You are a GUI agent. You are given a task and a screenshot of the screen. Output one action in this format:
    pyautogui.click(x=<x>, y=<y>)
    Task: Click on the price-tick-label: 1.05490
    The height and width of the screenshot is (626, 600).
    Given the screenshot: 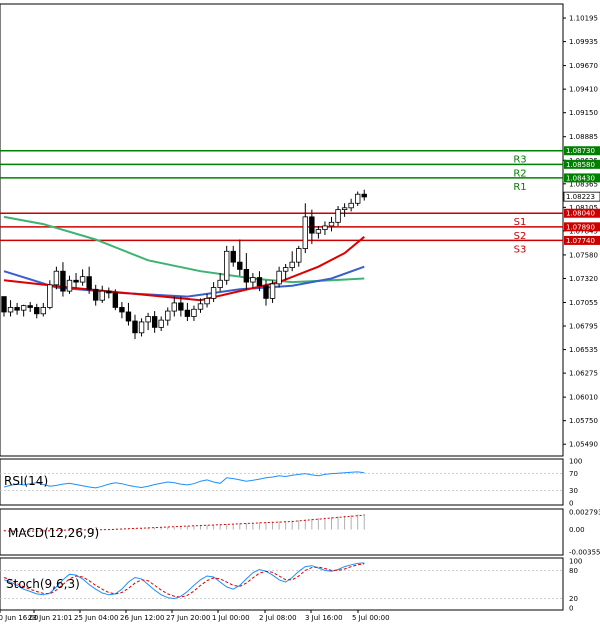 What is the action you would take?
    pyautogui.click(x=583, y=445)
    